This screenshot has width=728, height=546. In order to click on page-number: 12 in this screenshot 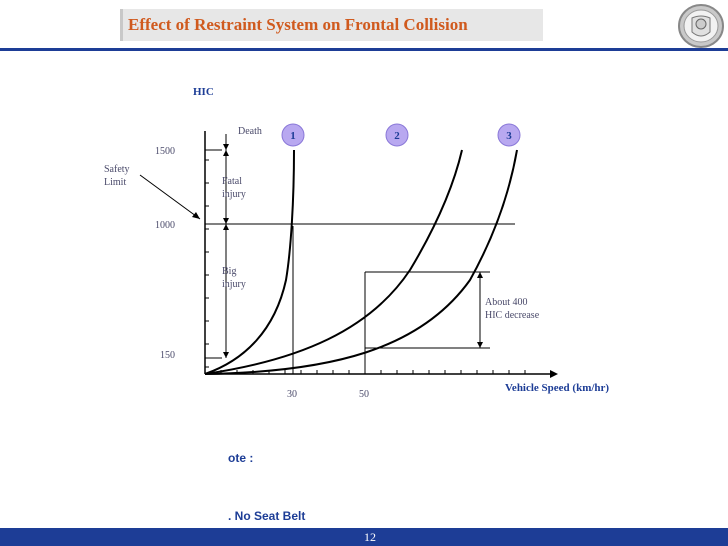, I will do `click(370, 537)`.